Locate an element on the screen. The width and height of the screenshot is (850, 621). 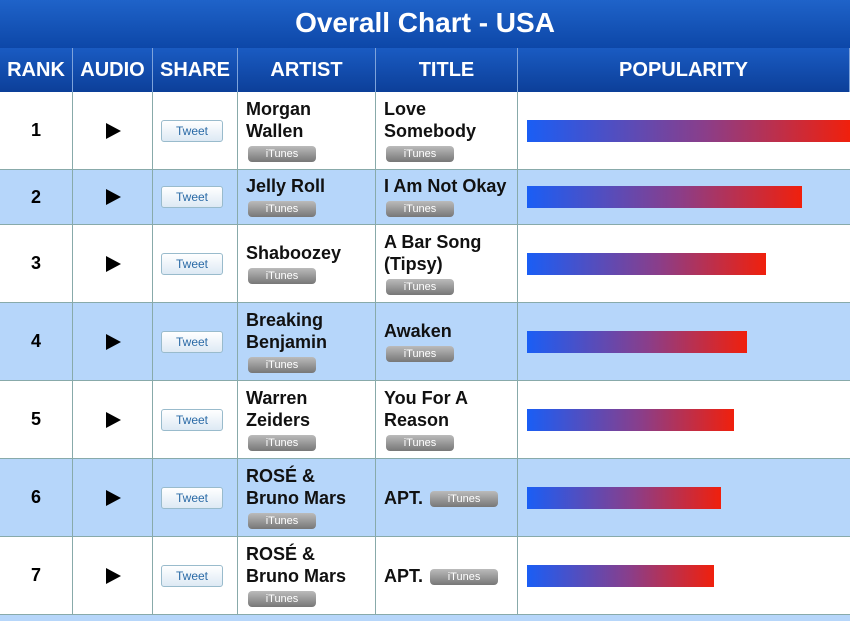
artist-block: Breaking Benjamin iTunes is located at coordinates (305, 342).